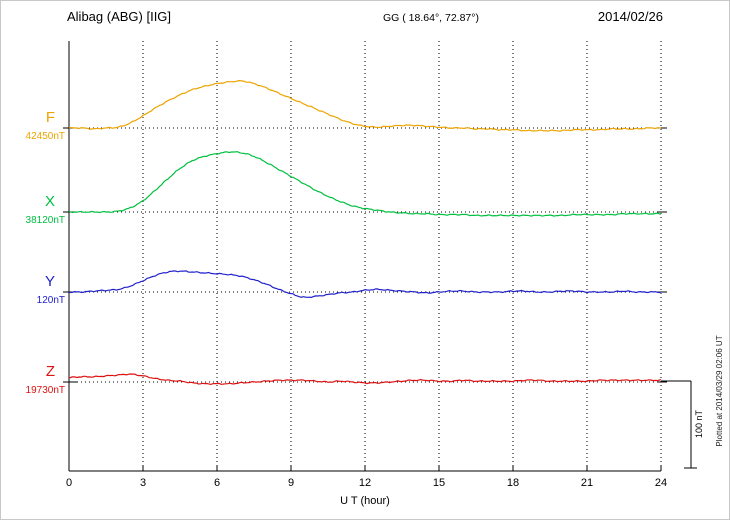 This screenshot has width=730, height=520. What do you see at coordinates (69, 483) in the screenshot?
I see `x-tick-0: 0` at bounding box center [69, 483].